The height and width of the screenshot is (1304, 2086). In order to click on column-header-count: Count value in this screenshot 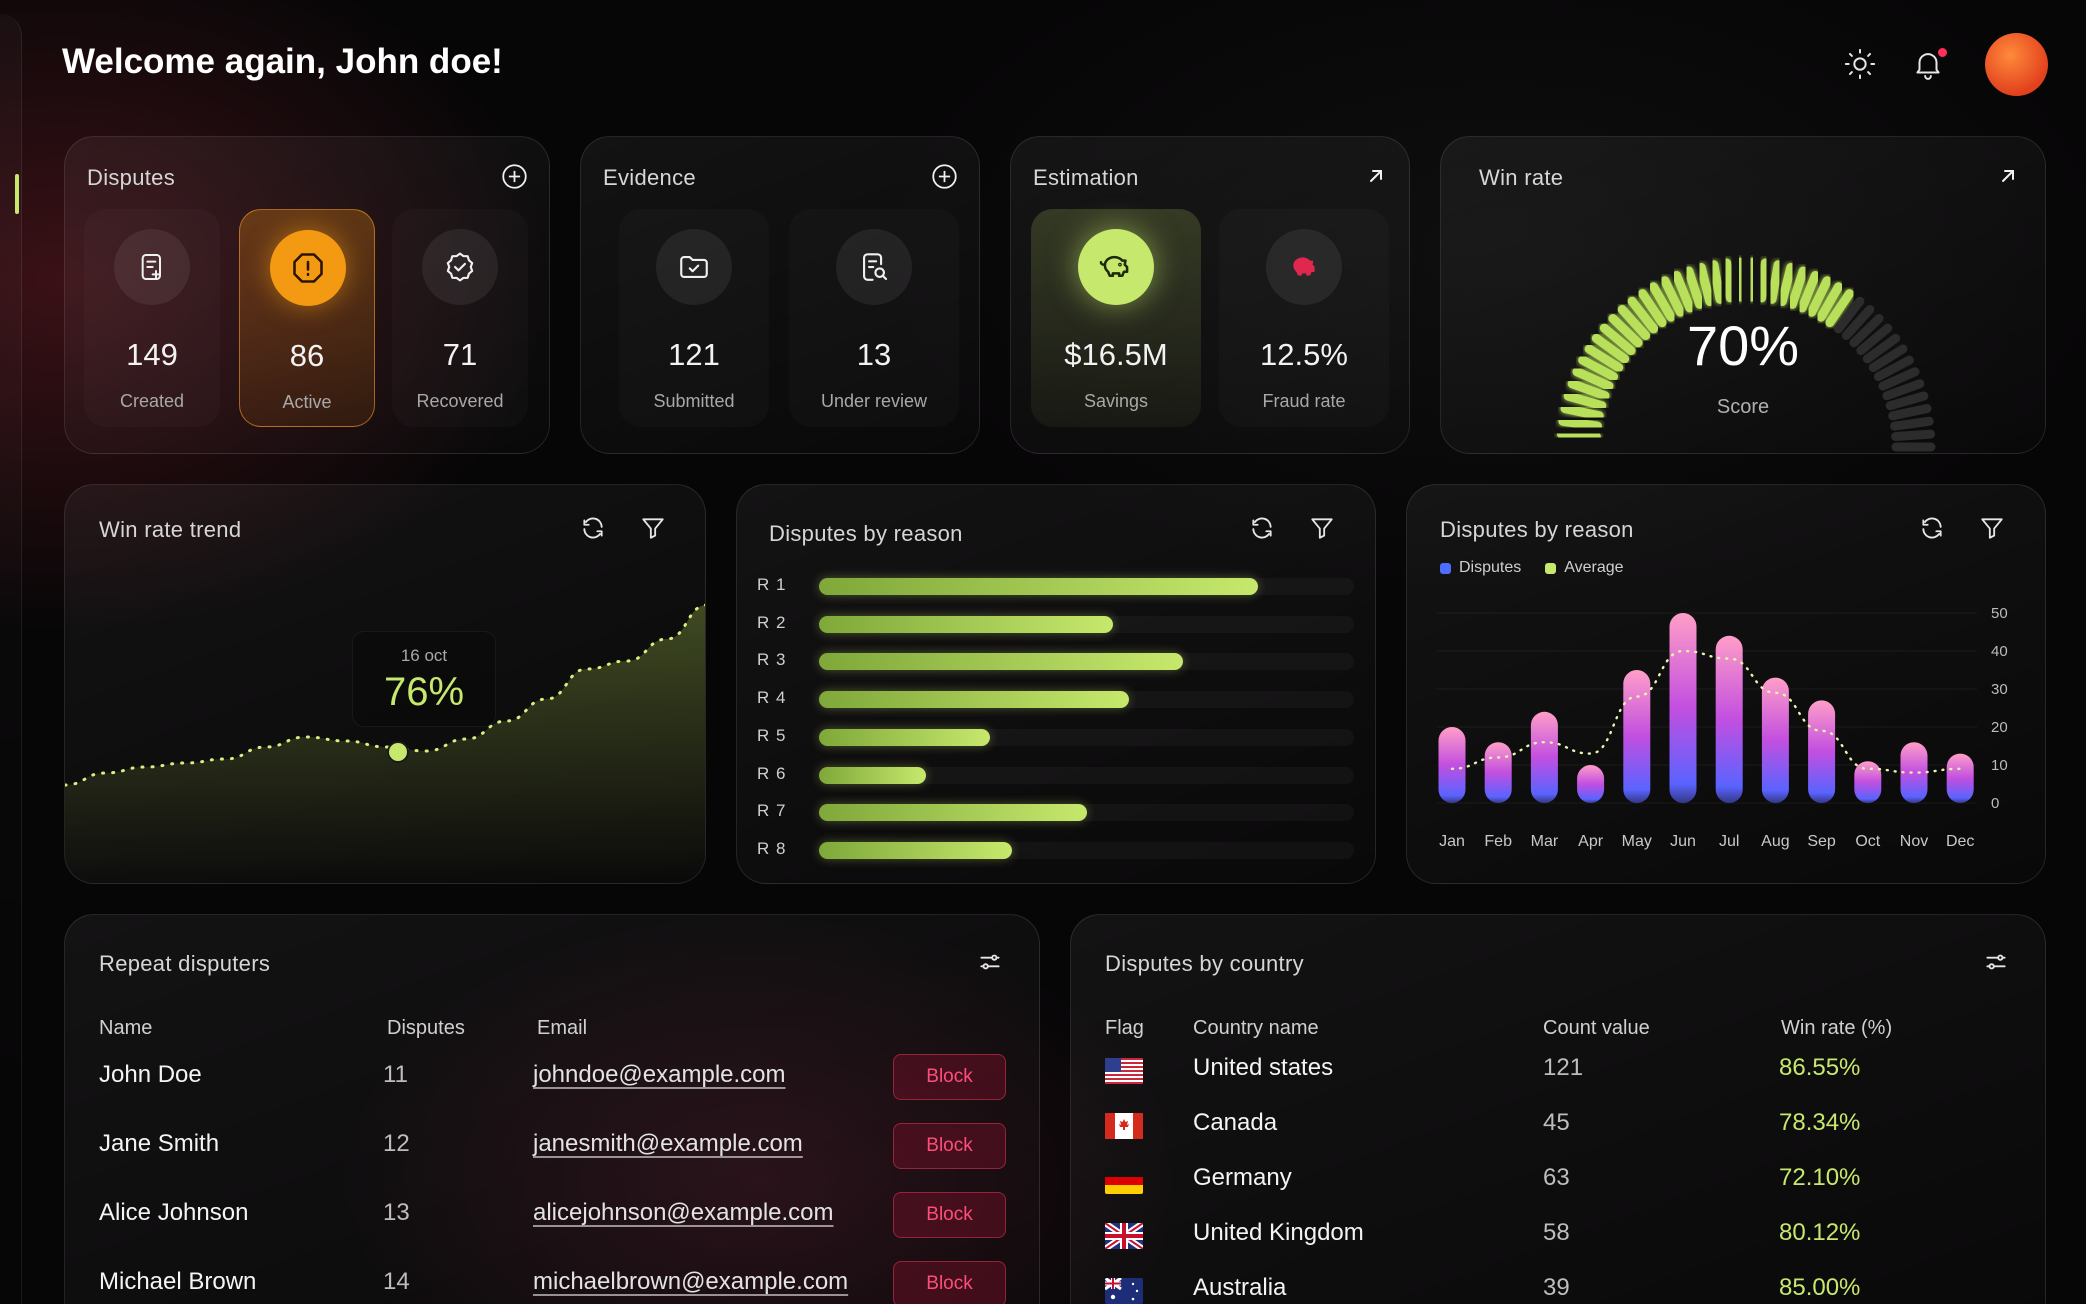, I will do `click(1596, 1028)`.